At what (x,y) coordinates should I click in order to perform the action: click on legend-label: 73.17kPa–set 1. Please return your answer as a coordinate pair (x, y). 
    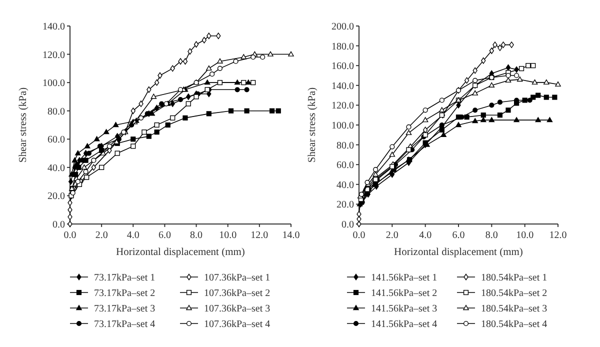
    Looking at the image, I should click on (125, 278).